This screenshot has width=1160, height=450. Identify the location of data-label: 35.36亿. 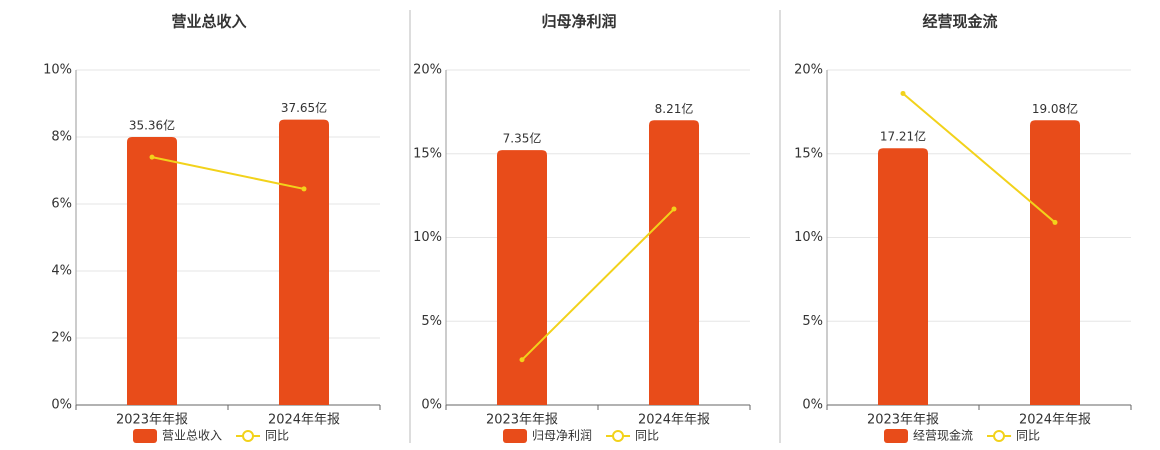
(152, 125).